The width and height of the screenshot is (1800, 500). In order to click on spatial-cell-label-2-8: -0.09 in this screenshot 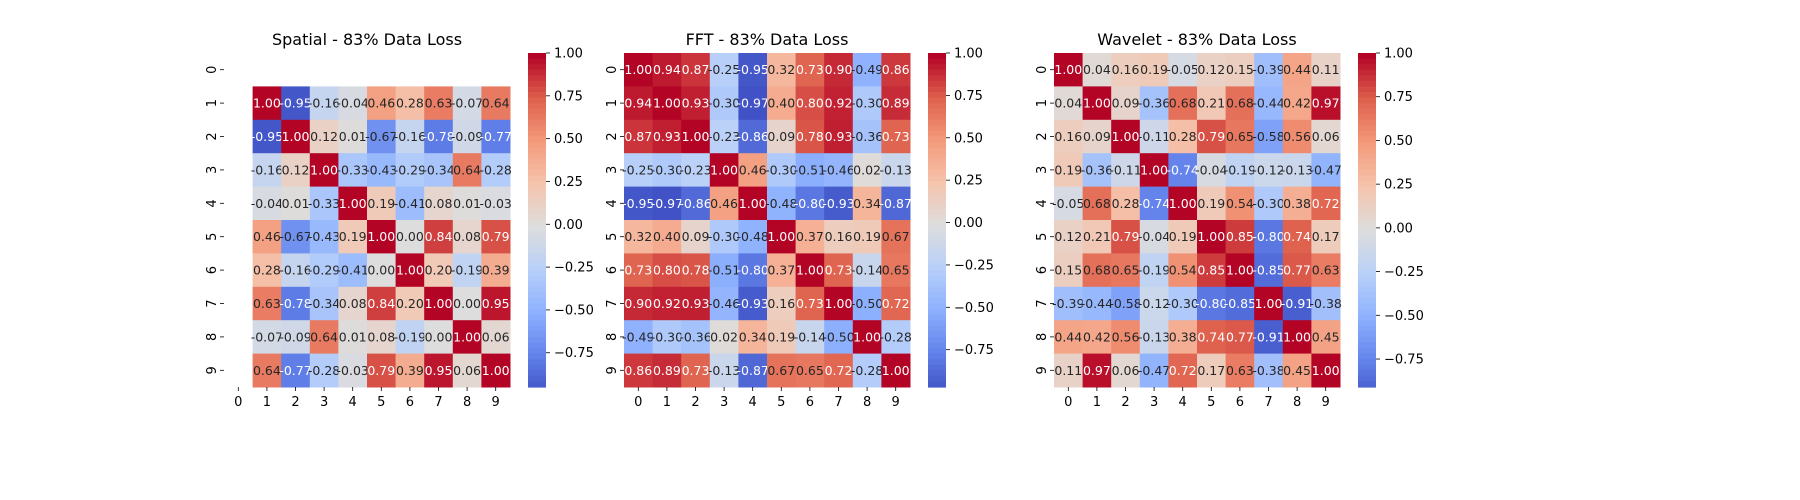, I will do `click(467, 136)`.